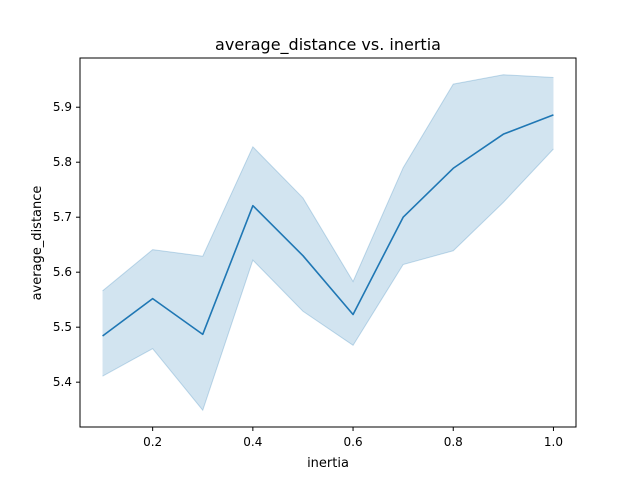  Describe the element at coordinates (37, 243) in the screenshot. I see `y-axis-label: average_distance` at that location.